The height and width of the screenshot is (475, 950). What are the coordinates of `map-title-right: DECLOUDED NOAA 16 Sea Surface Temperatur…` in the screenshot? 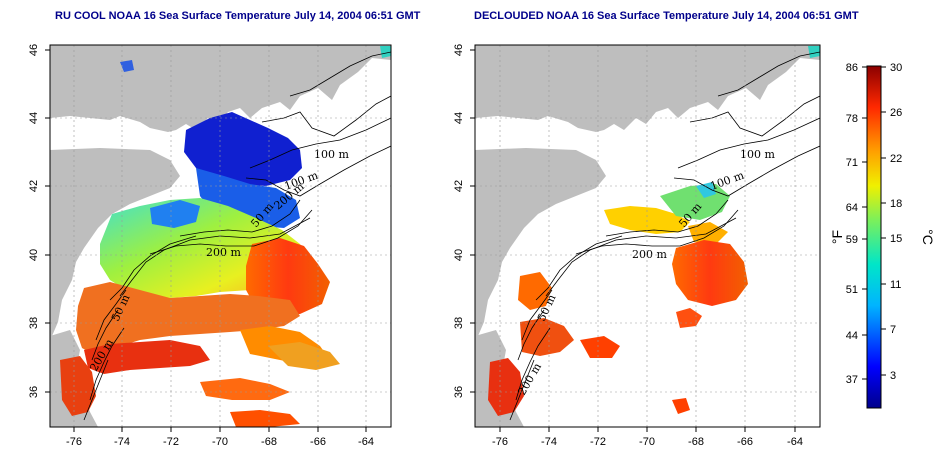 It's located at (666, 16).